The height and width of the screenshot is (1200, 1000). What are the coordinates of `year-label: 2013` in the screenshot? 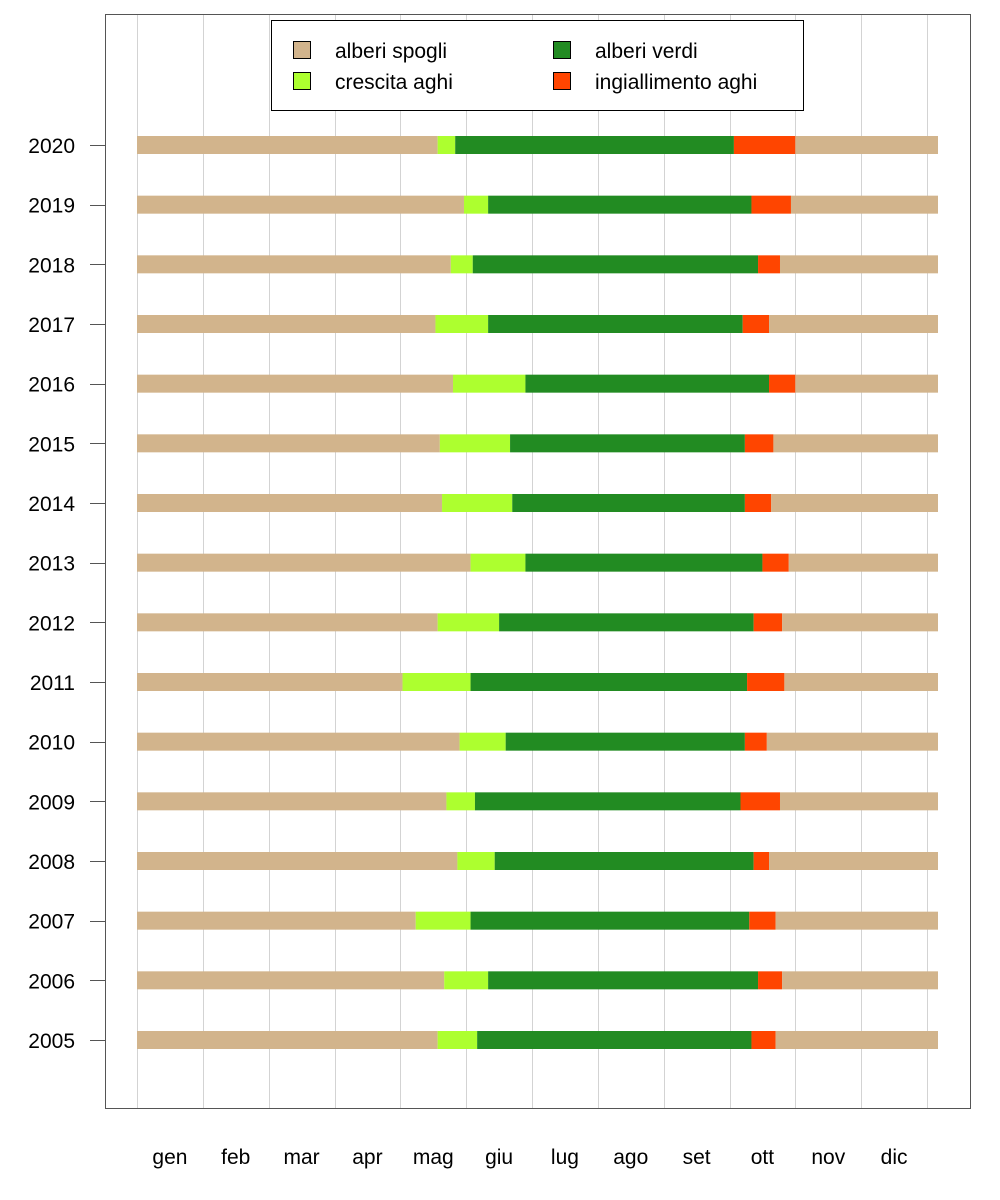 It's located at (51, 564).